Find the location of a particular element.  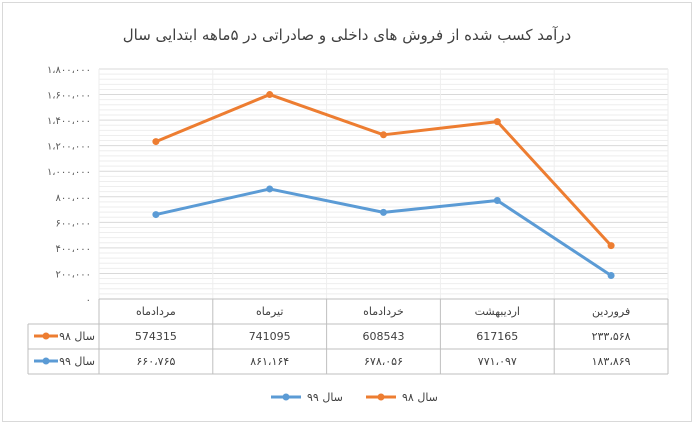

table-value: ۶۷۸،۰۵۶ is located at coordinates (383, 361).